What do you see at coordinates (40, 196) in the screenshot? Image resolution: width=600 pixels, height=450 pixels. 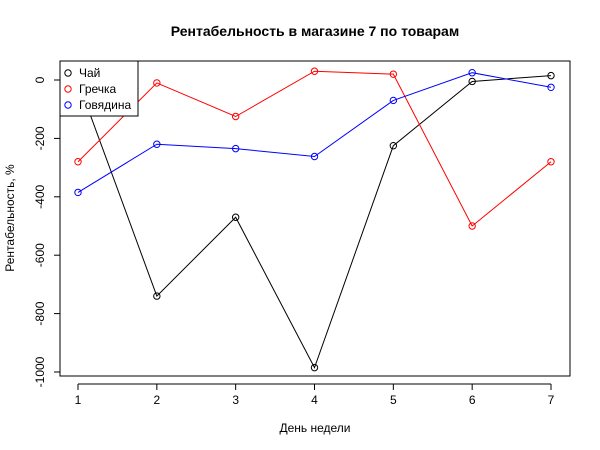 I see `y-tick-label: -400` at bounding box center [40, 196].